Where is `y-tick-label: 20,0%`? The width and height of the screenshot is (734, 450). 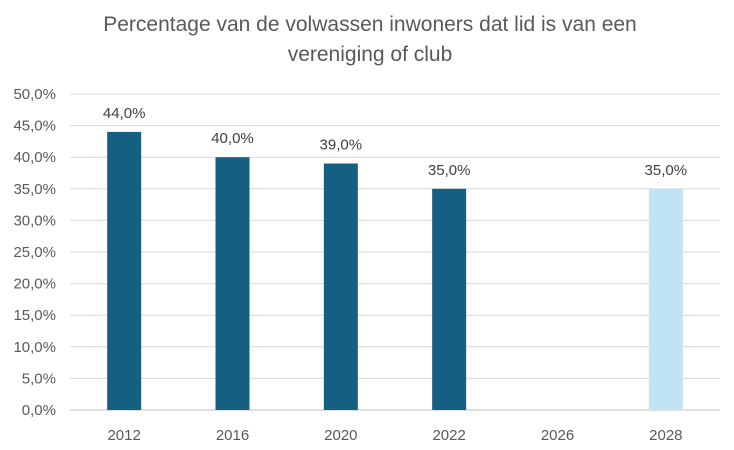
y-tick-label: 20,0% is located at coordinates (34, 284).